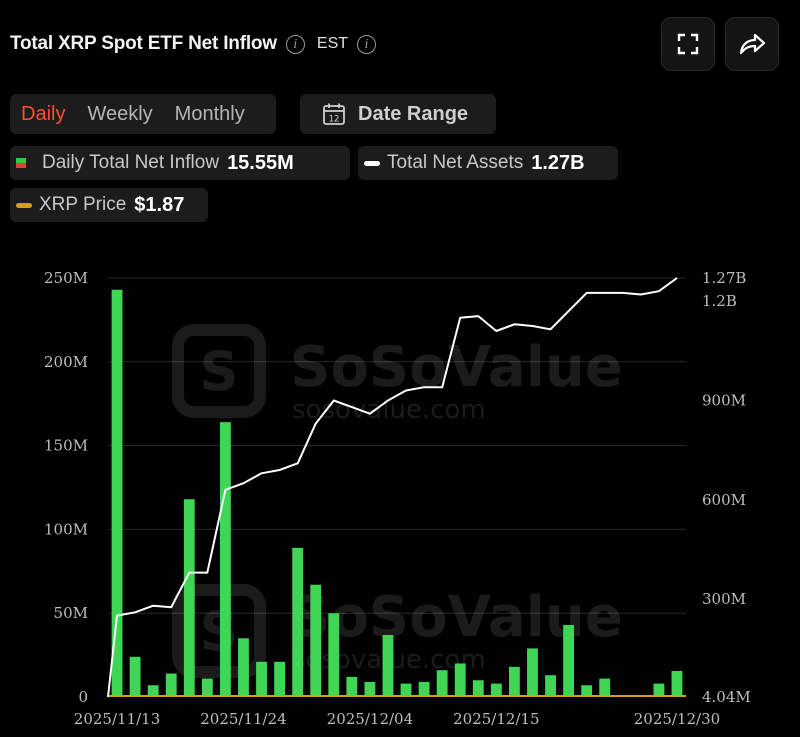 The image size is (800, 737). I want to click on timezone-info-icon: i, so click(367, 44).